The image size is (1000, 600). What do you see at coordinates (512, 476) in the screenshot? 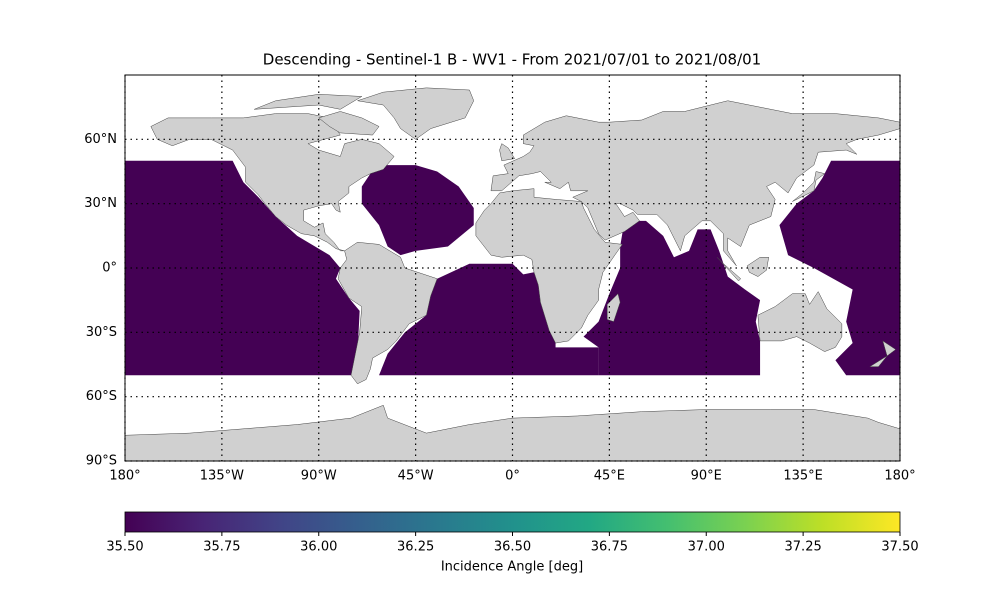
I see `lon-tick-label: 0°` at bounding box center [512, 476].